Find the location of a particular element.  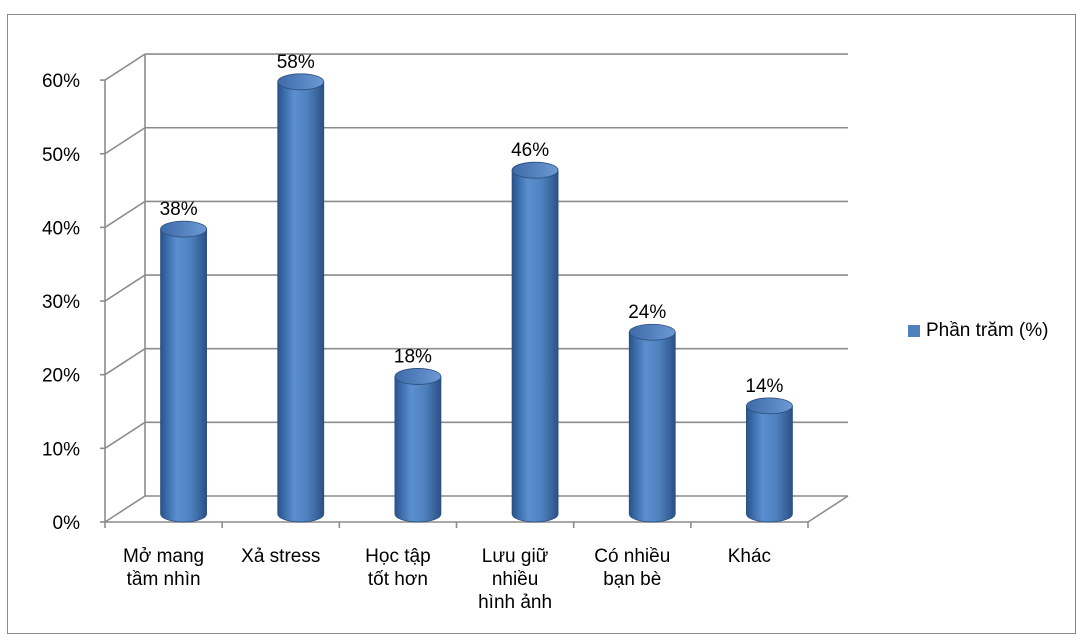

y-tick-label: 60% is located at coordinates (61, 81).